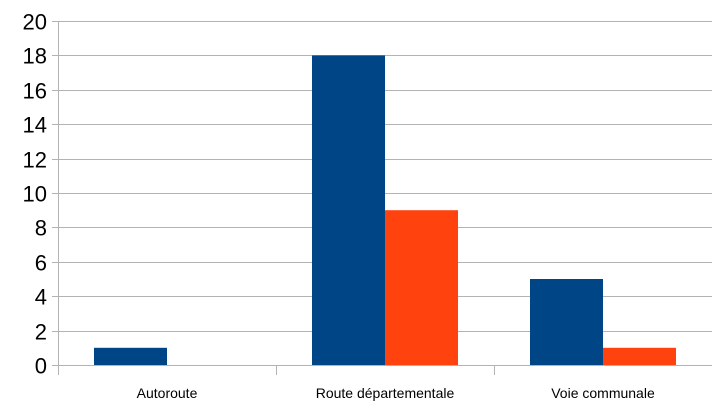 The image size is (712, 406). Describe the element at coordinates (35, 56) in the screenshot. I see `y-tick-label: 18` at that location.